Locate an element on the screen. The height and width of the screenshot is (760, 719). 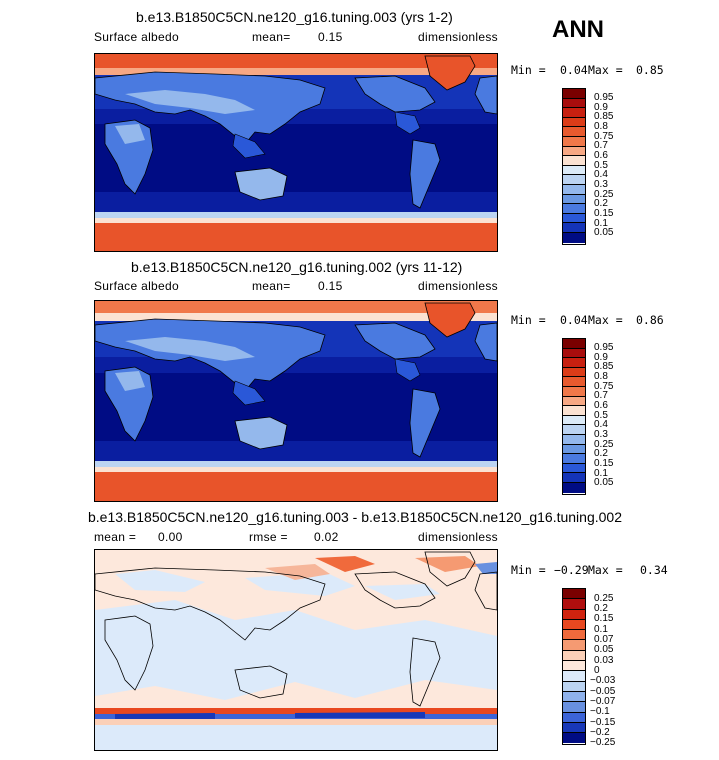
colorbar-tick: 0.85 is located at coordinates (604, 366).